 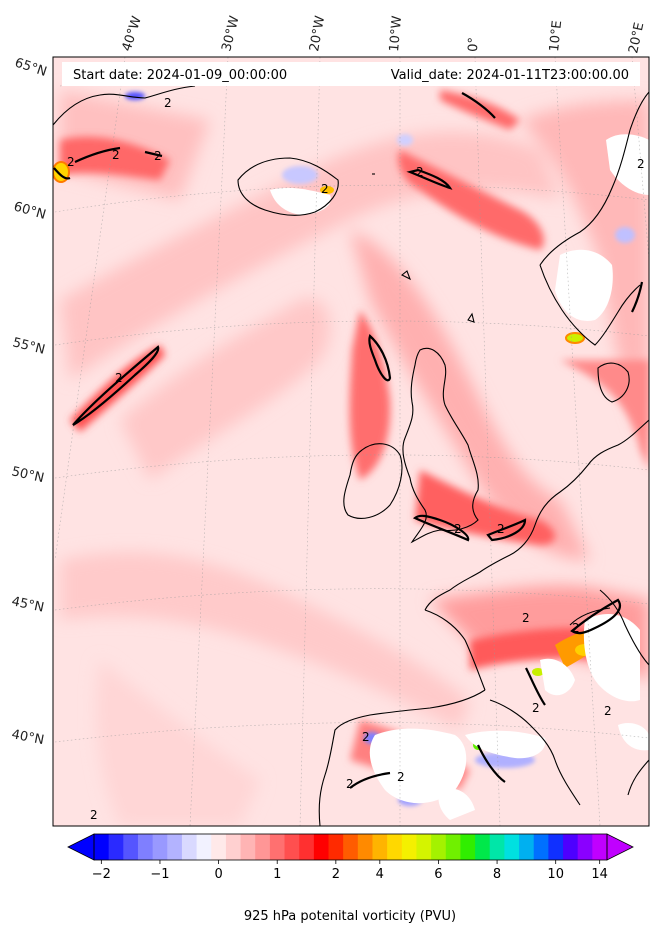 What do you see at coordinates (350, 916) in the screenshot?
I see `colorbar-label: 925 hPa potenital vorticity (PVU)` at bounding box center [350, 916].